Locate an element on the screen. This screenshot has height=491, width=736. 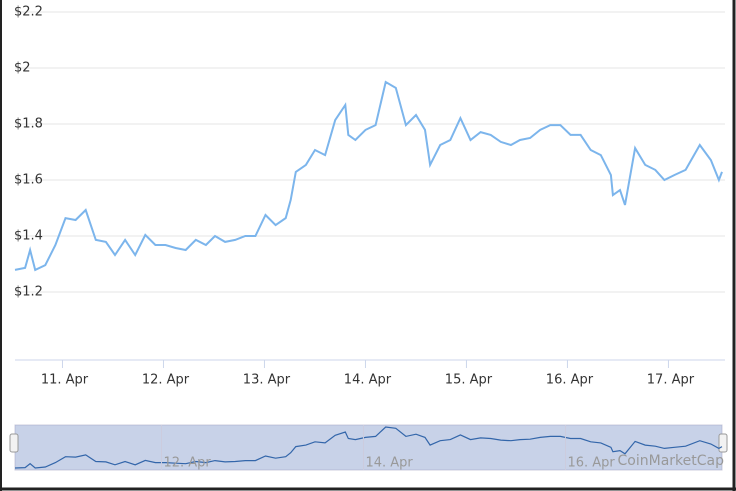
x-tick-label: 11. Apr is located at coordinates (65, 380).